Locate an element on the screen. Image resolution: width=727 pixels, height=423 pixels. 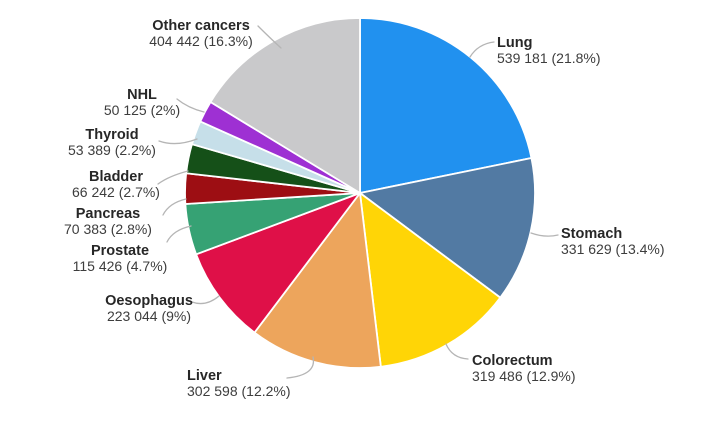
slice-label-nhl: NHL 50 125 (2%) is located at coordinates (142, 103).